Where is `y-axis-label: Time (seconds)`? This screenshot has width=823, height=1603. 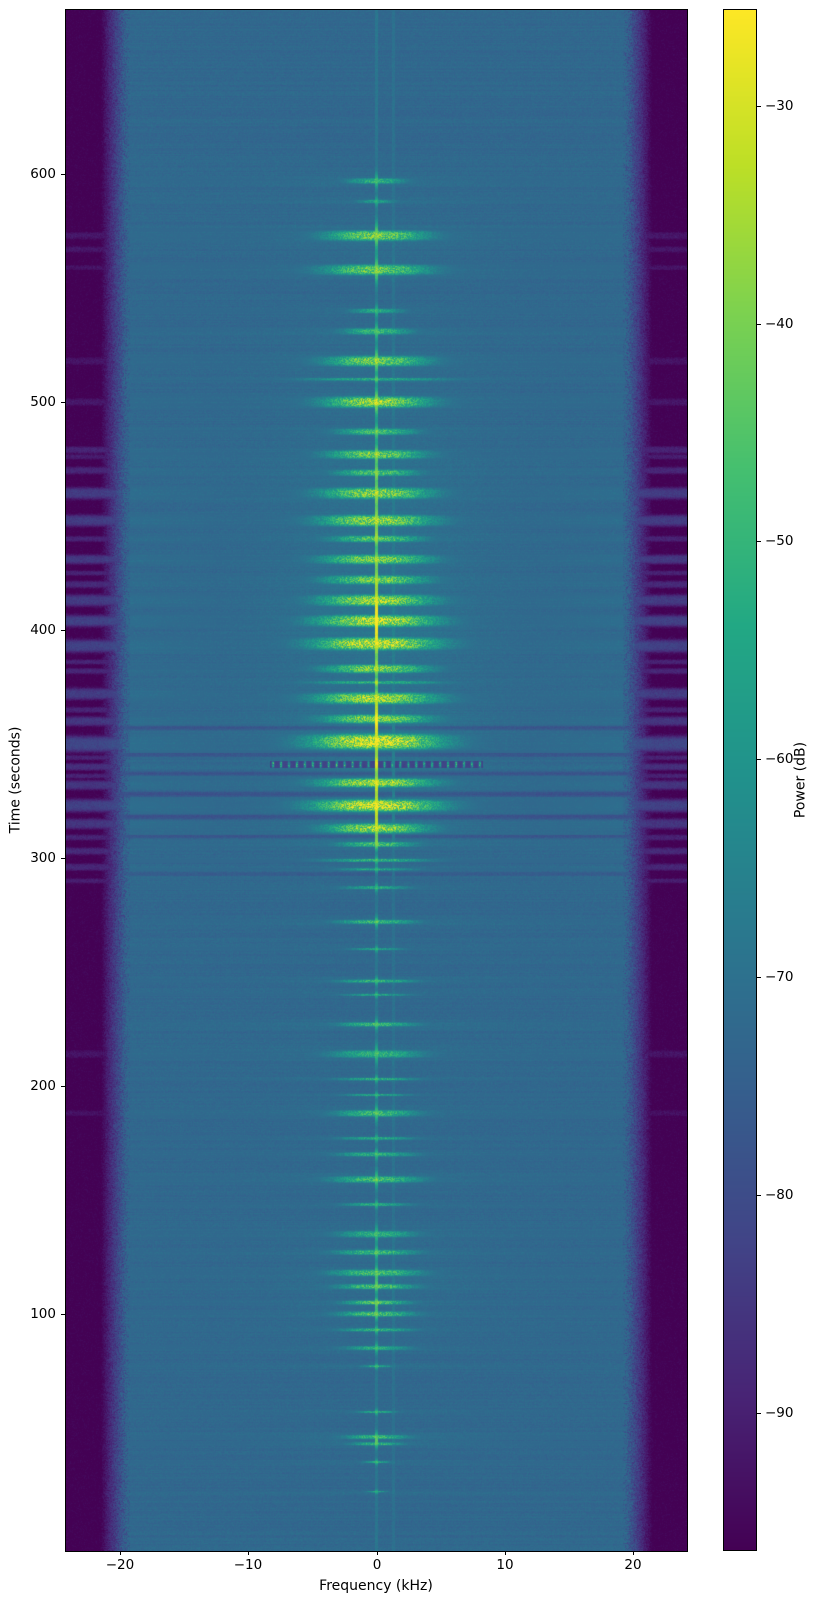
y-axis-label: Time (seconds) is located at coordinates (15, 780).